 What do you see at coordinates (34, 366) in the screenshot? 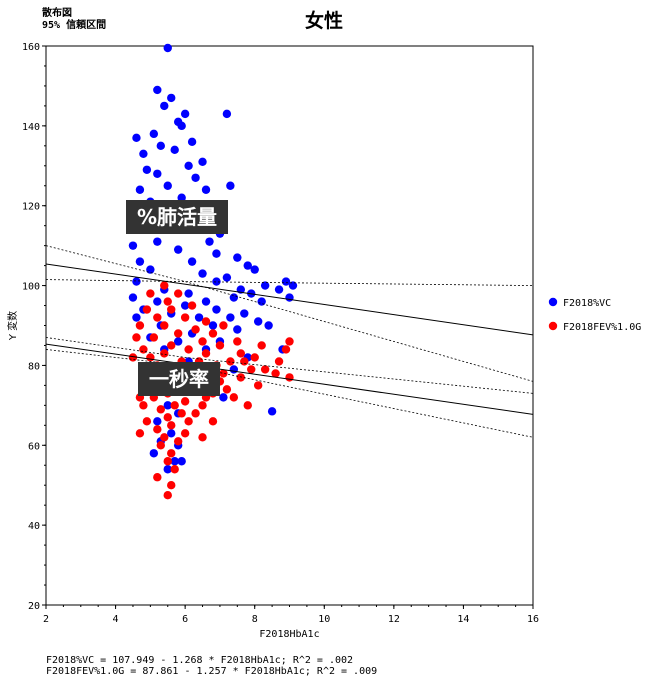
I see `y-tick-label: 80` at bounding box center [34, 366].